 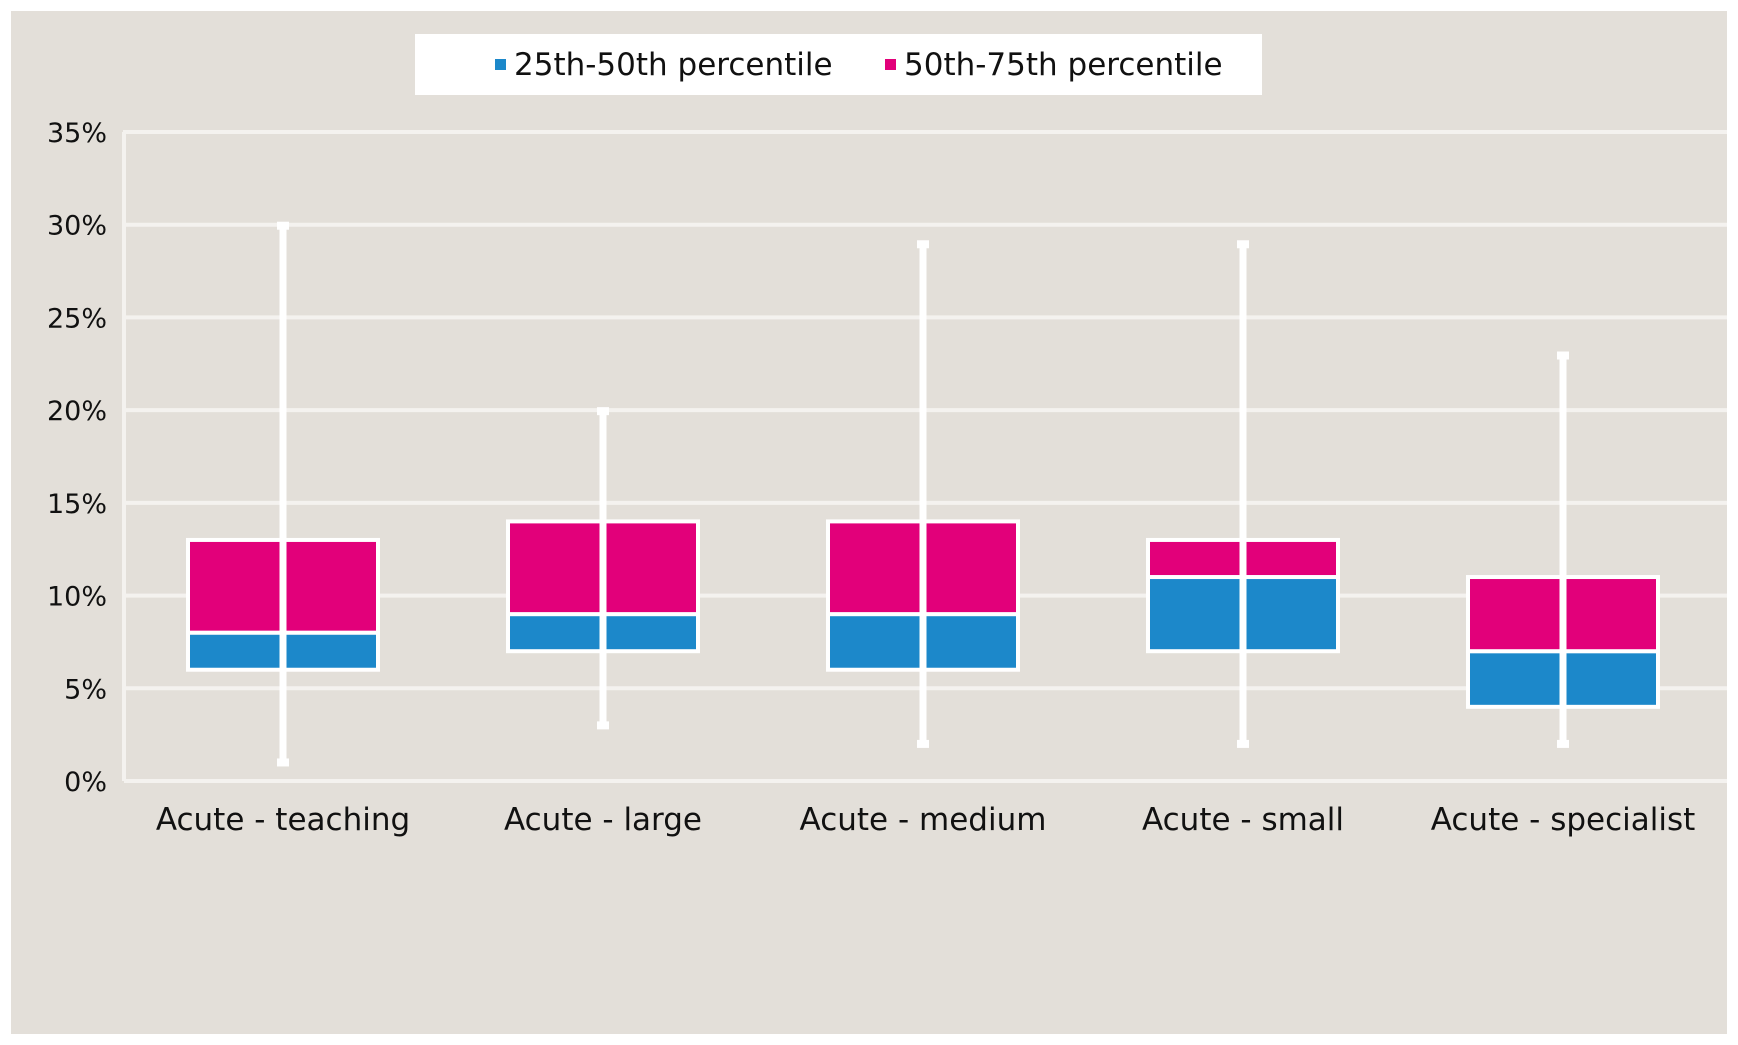 What do you see at coordinates (77, 318) in the screenshot?
I see `y-tick-label: 25%` at bounding box center [77, 318].